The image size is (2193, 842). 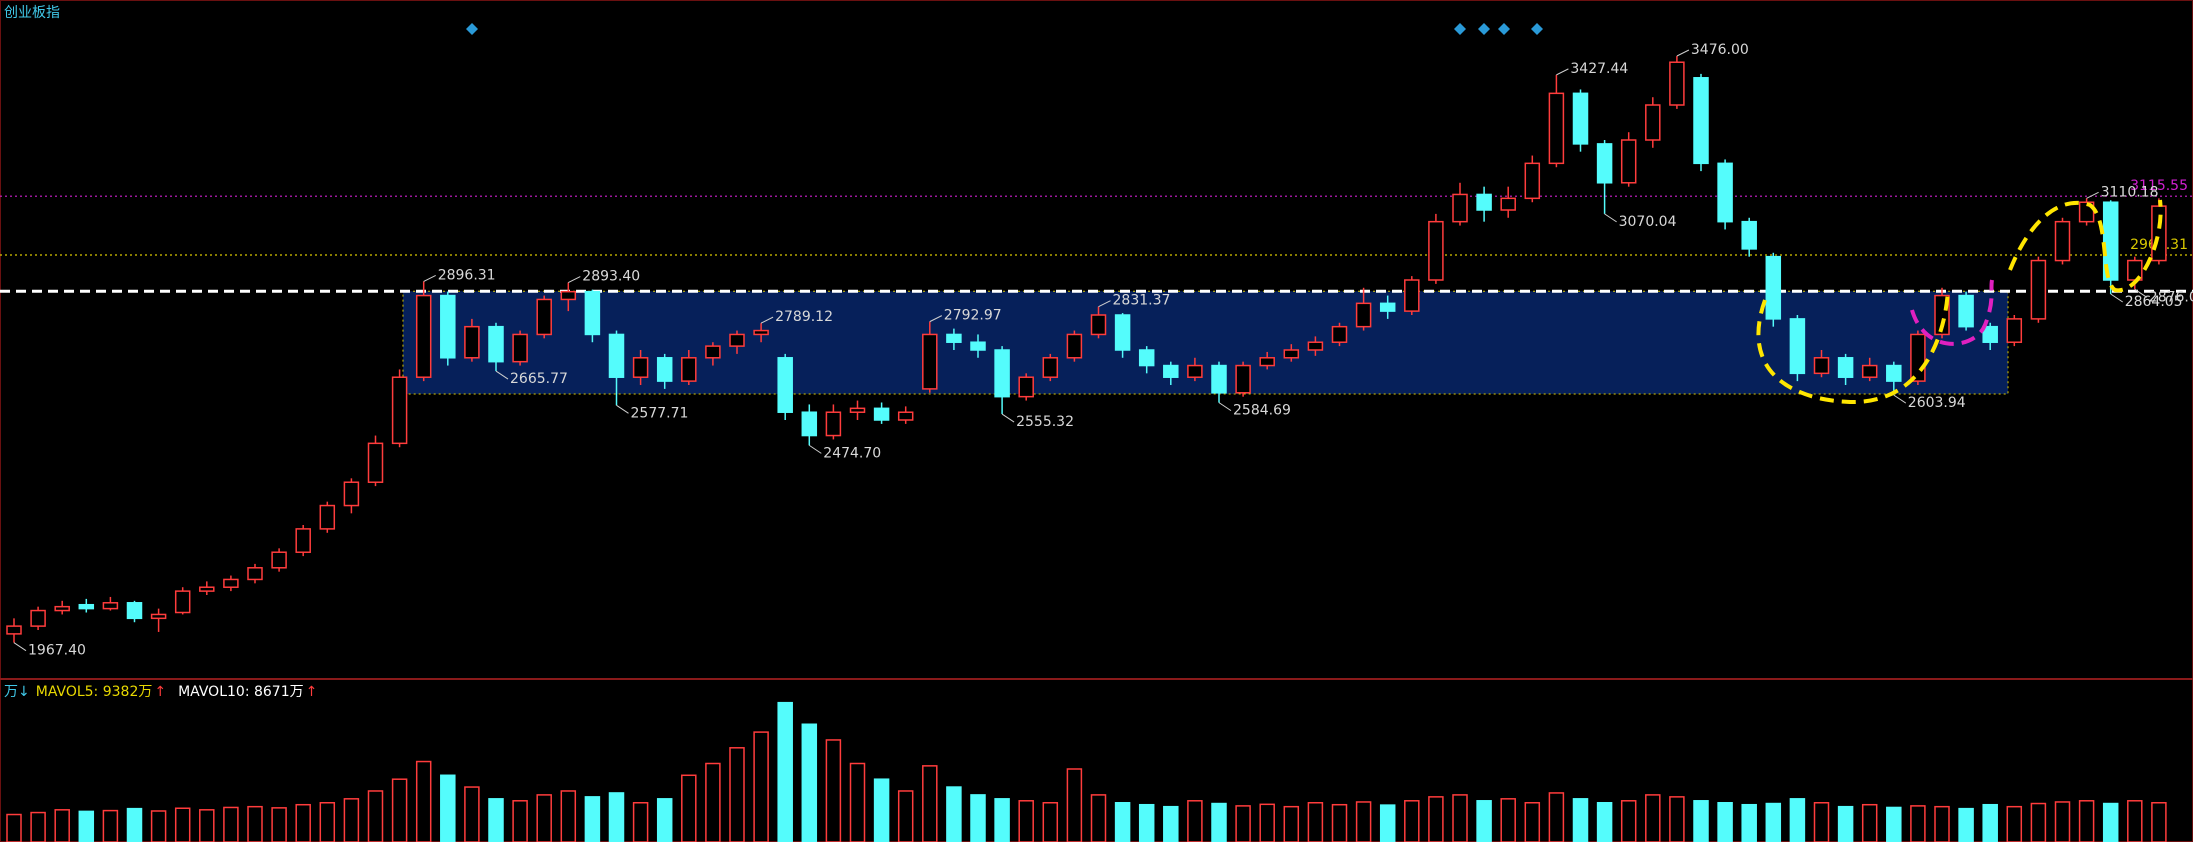 What do you see at coordinates (1045, 422) in the screenshot?
I see `annotation-label: 2555.32` at bounding box center [1045, 422].